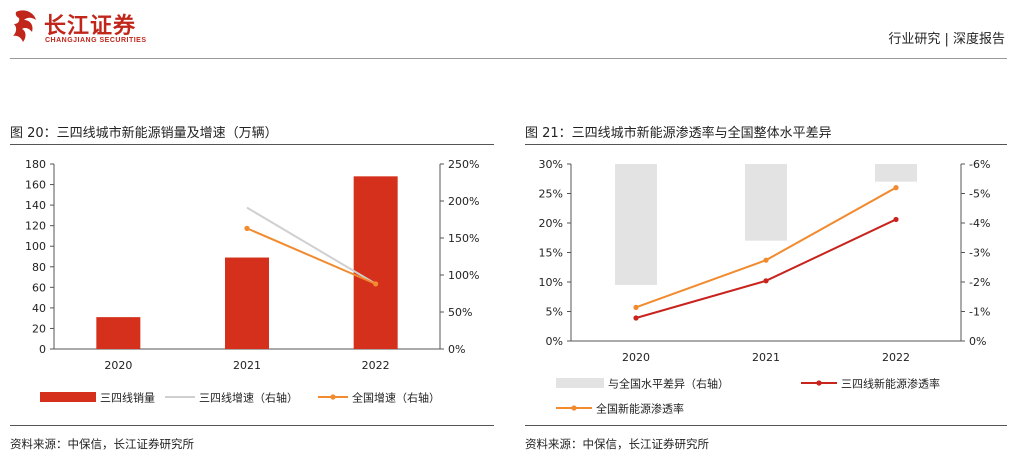 The image size is (1021, 473). I want to click on y-left-tick-label: 0%, so click(554, 341).